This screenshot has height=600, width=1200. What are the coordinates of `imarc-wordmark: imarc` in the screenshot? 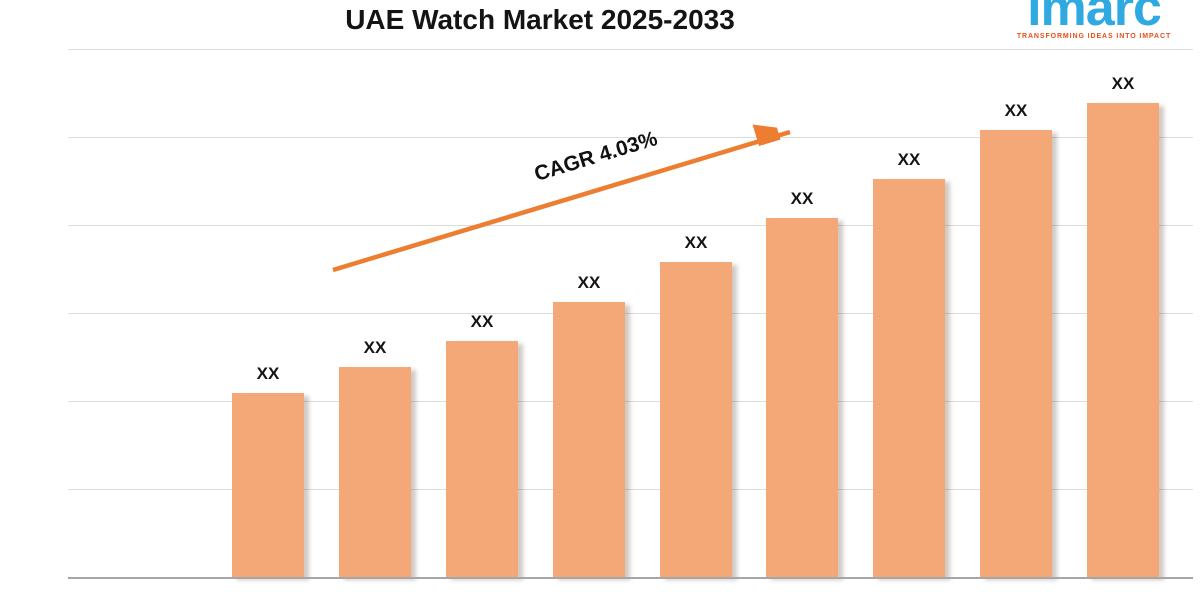 It's located at (1094, 18).